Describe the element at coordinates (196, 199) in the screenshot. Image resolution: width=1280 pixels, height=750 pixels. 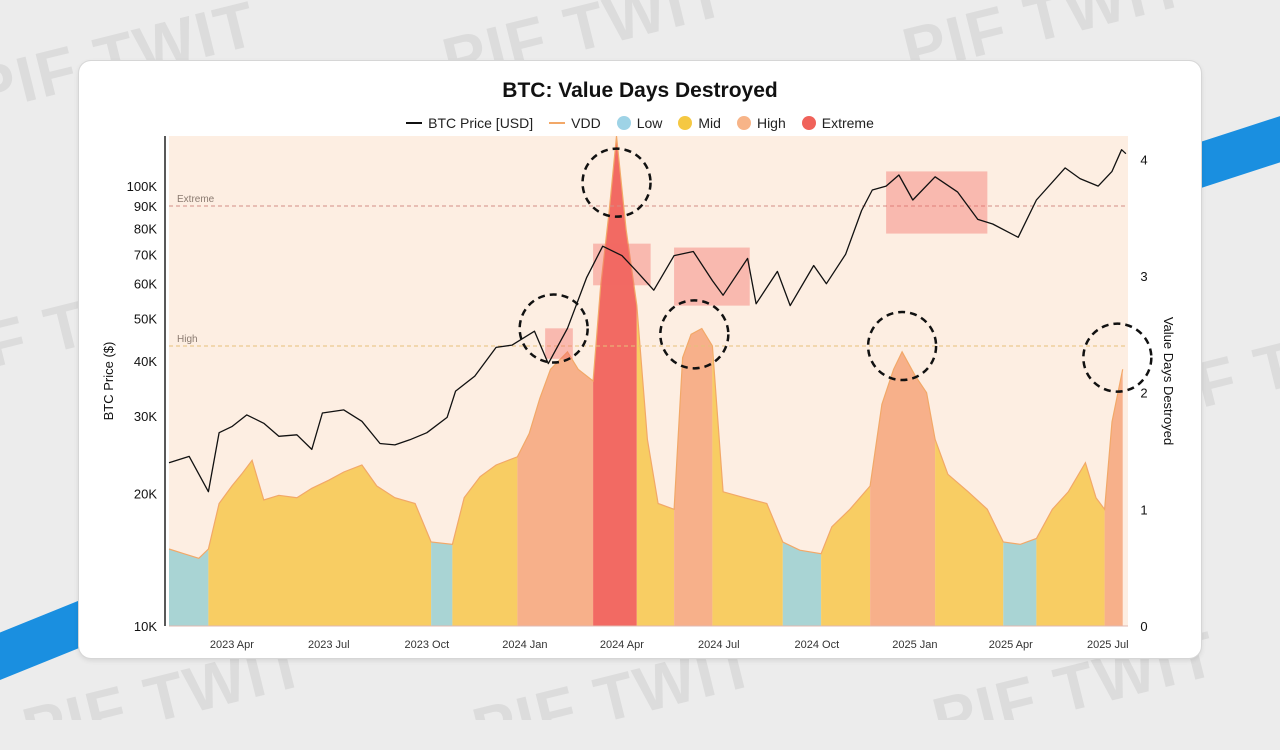
I see `threshold-label: Extreme` at that location.